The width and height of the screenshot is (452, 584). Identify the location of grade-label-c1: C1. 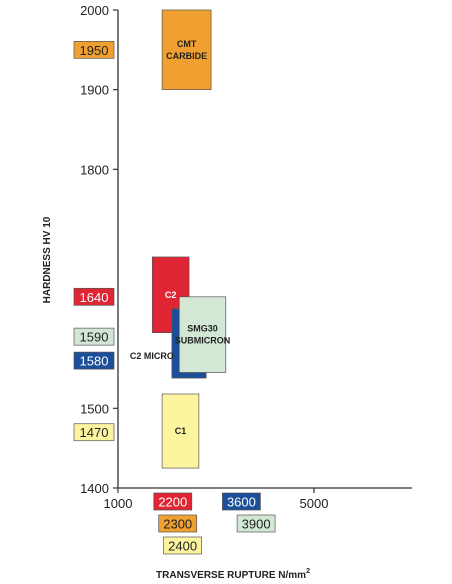
(181, 431).